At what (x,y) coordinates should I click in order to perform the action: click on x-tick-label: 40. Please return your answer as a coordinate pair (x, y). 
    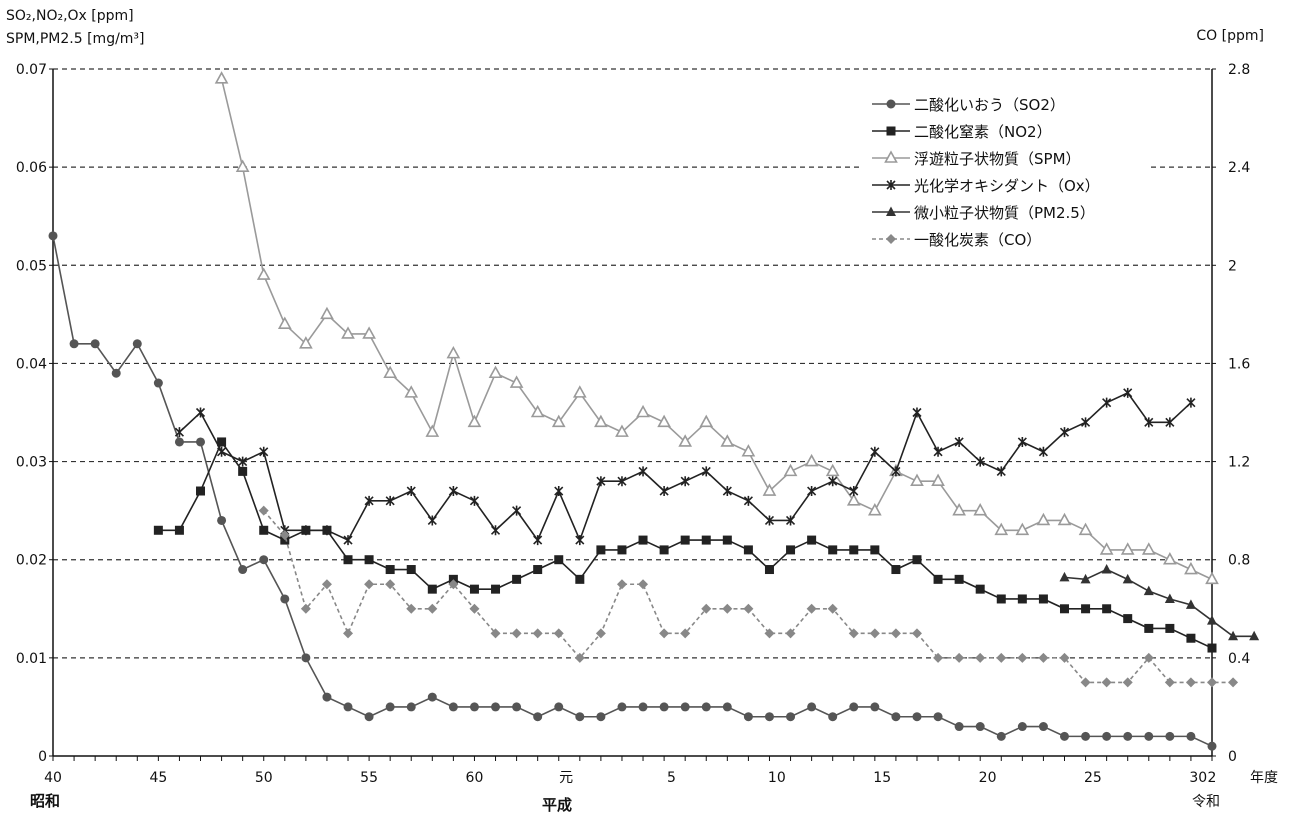
    Looking at the image, I should click on (53, 778).